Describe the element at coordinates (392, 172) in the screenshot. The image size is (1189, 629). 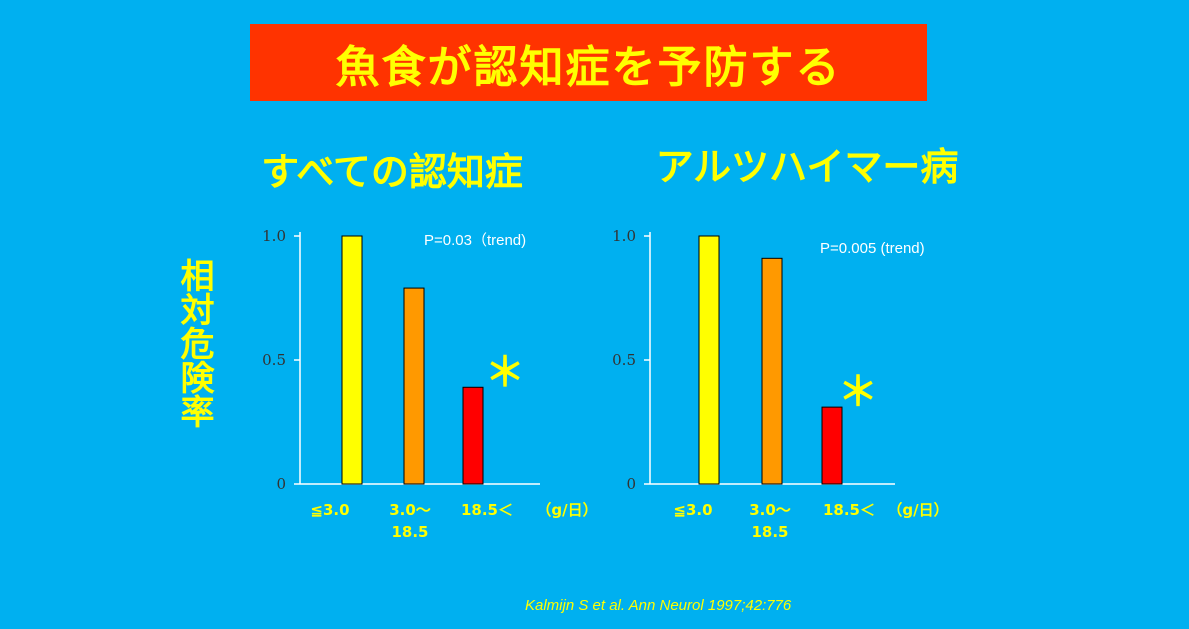
I see `chart-title: すべての認知症` at that location.